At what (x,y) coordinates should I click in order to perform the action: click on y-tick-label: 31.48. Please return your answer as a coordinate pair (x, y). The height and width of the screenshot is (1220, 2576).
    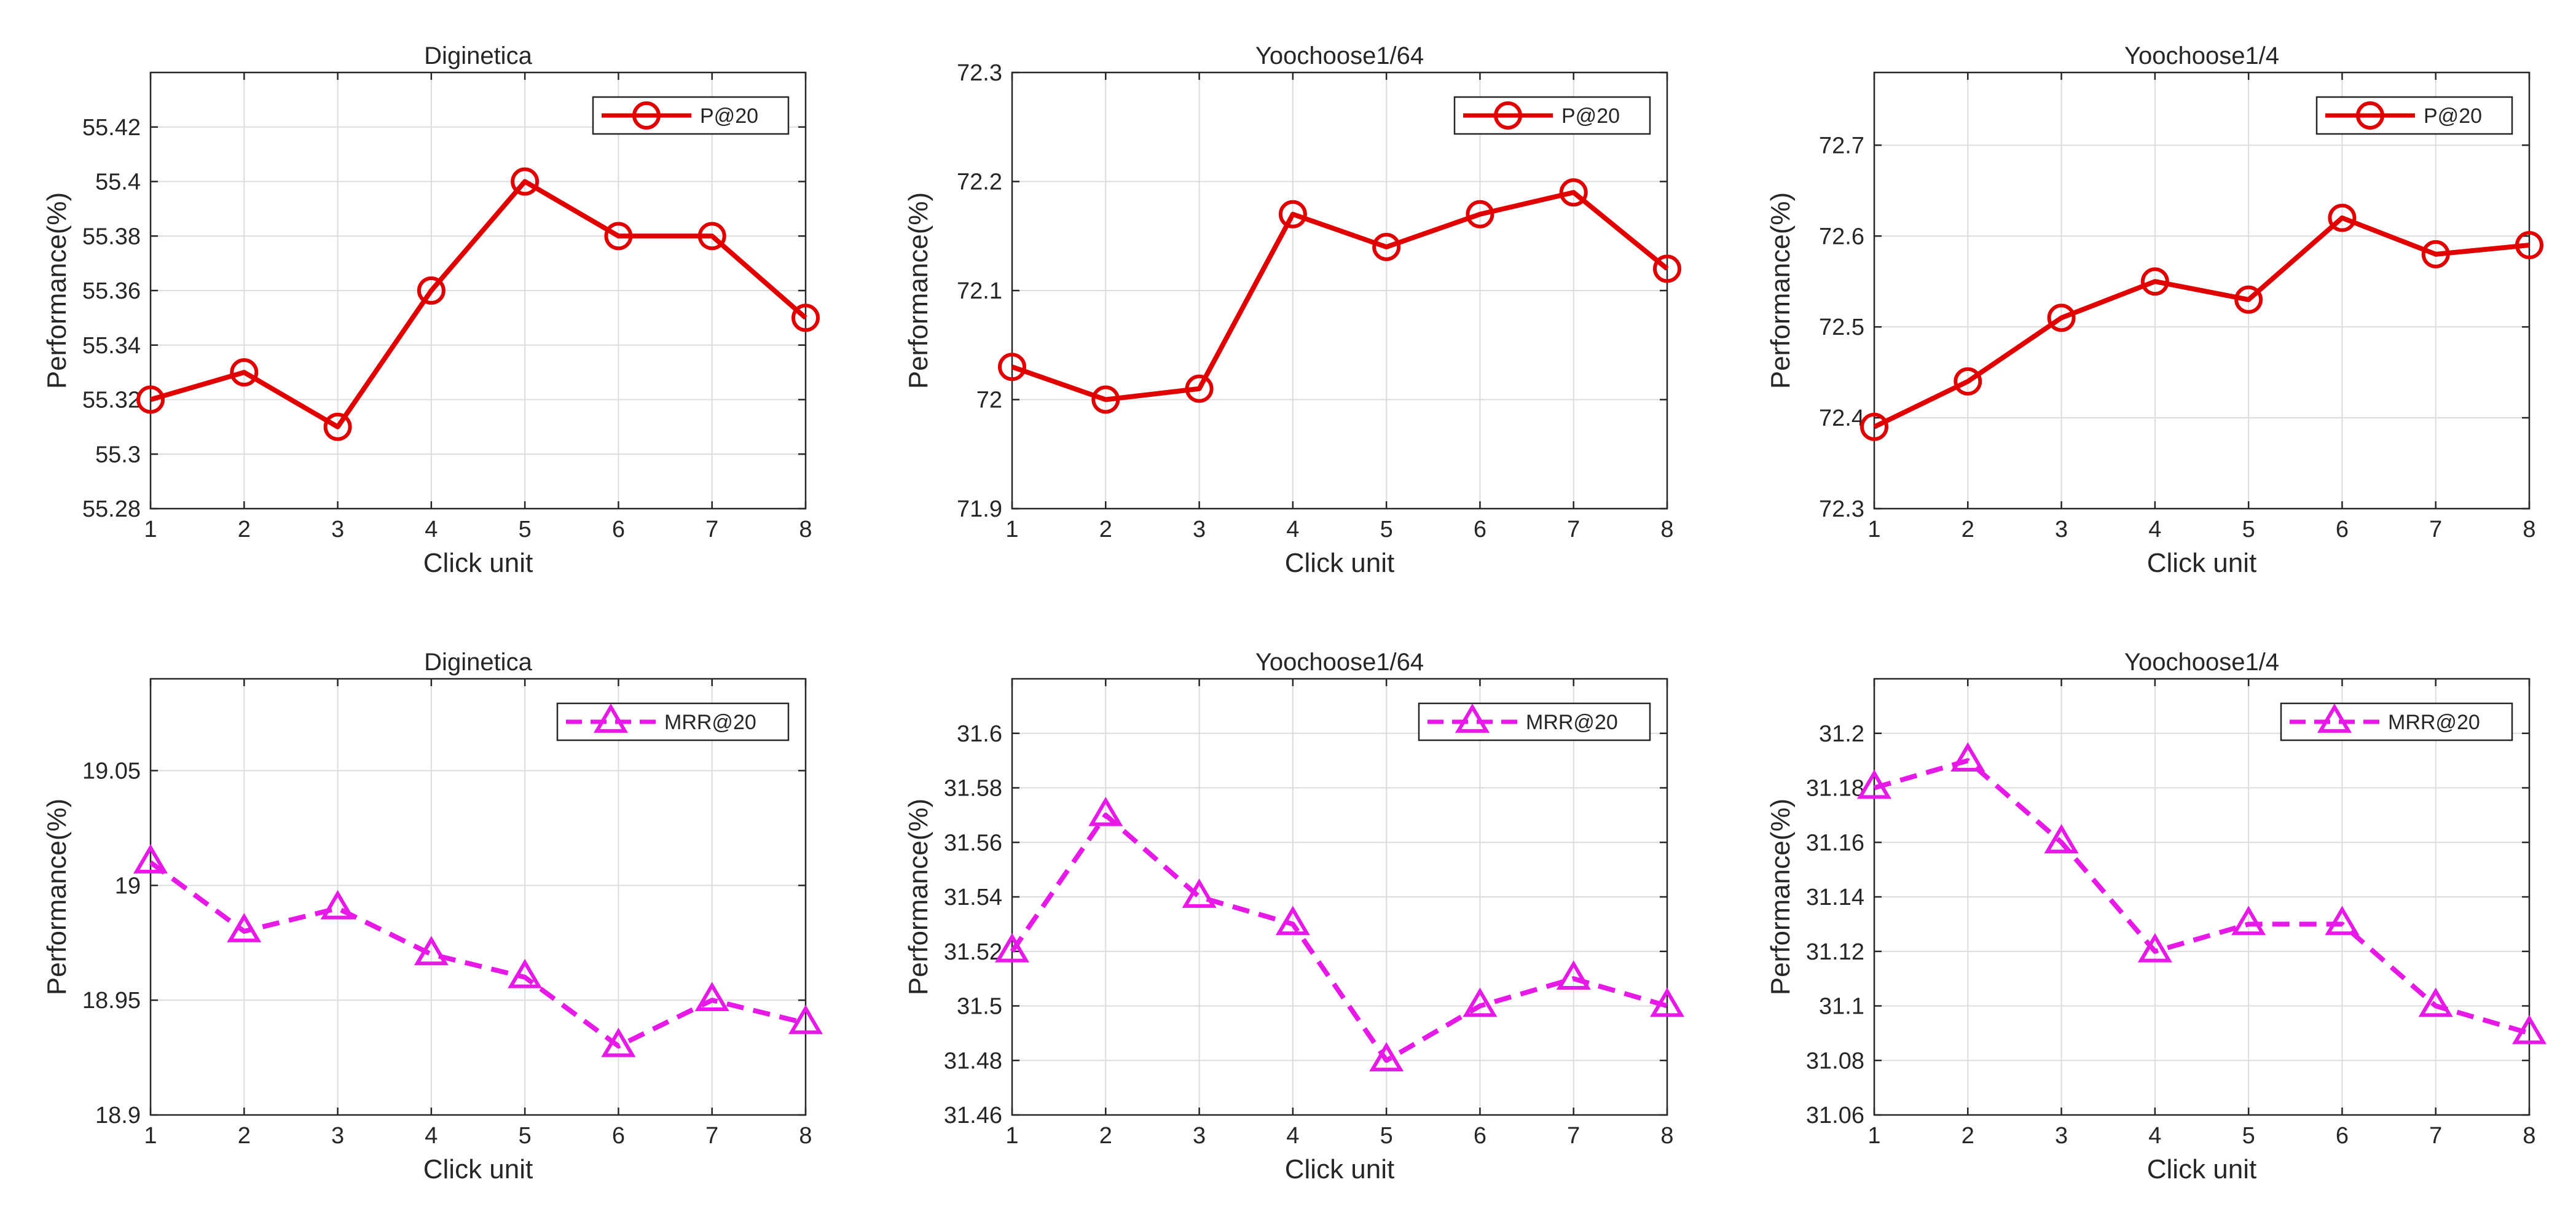
    Looking at the image, I should click on (973, 1061).